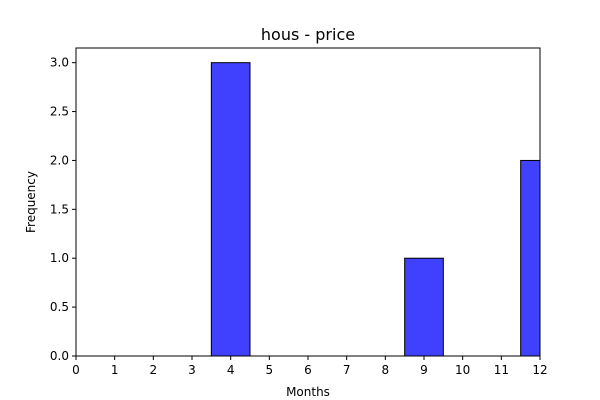  Describe the element at coordinates (115, 370) in the screenshot. I see `x-tick-label: 1` at that location.